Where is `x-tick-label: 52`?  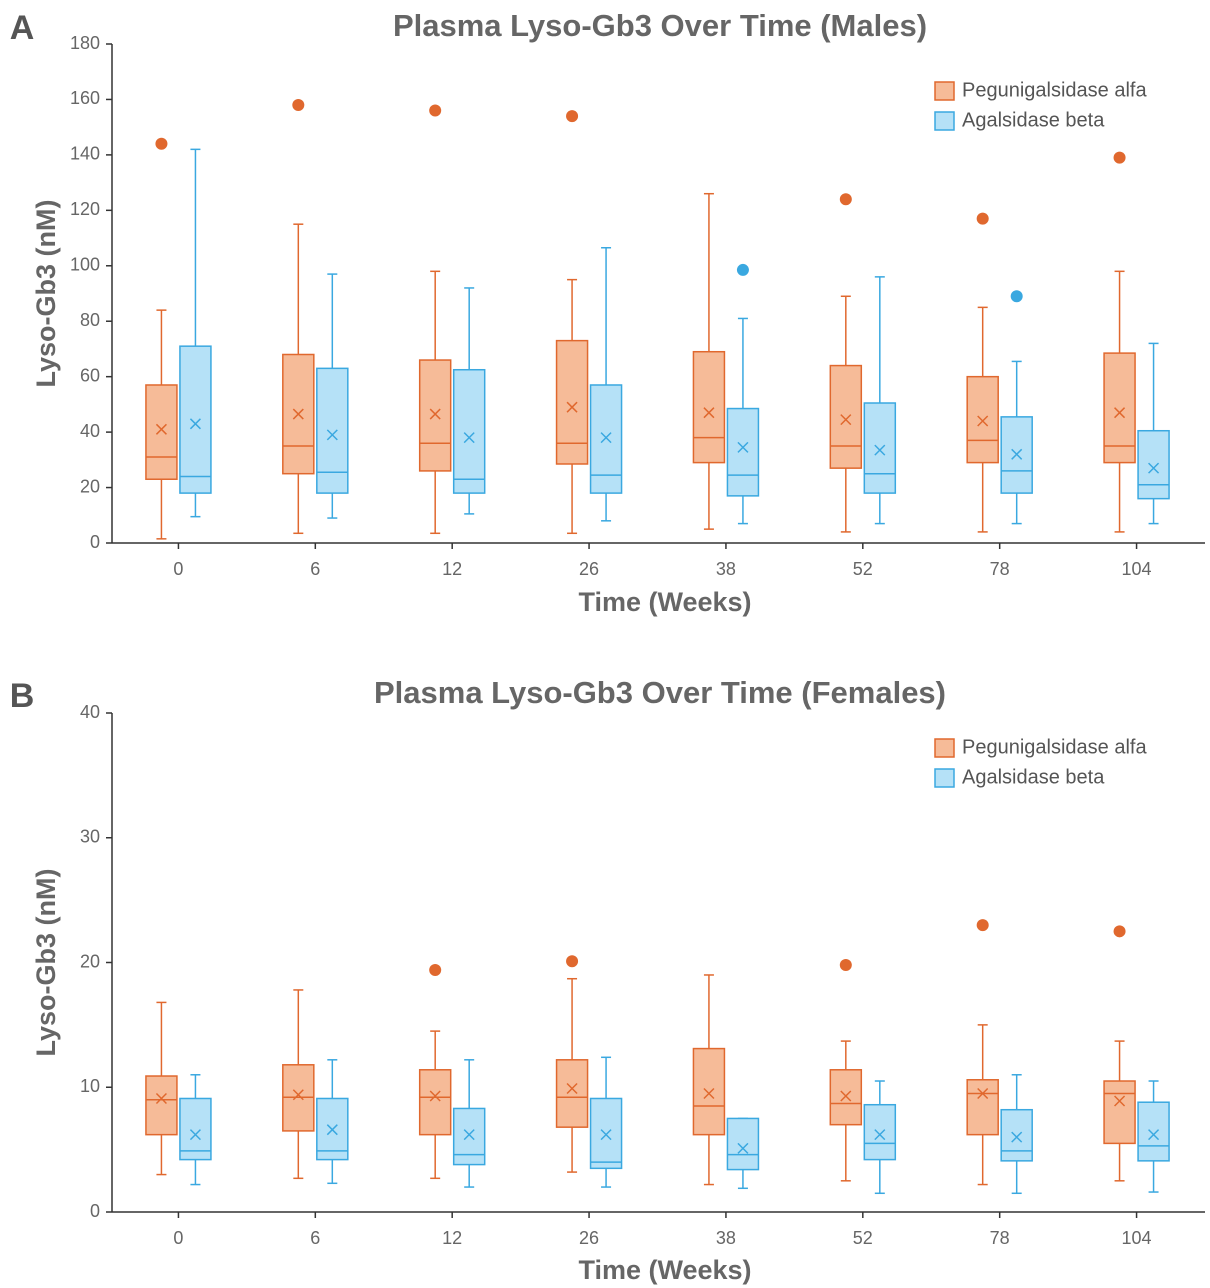
x-tick-label: 52 is located at coordinates (863, 1238).